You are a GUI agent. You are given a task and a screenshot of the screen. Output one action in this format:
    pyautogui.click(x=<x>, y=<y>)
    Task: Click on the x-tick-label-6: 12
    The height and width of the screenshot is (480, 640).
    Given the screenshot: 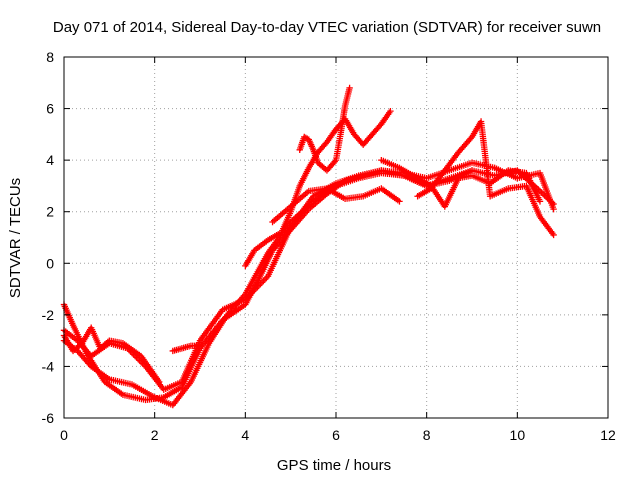 What is the action you would take?
    pyautogui.click(x=608, y=435)
    